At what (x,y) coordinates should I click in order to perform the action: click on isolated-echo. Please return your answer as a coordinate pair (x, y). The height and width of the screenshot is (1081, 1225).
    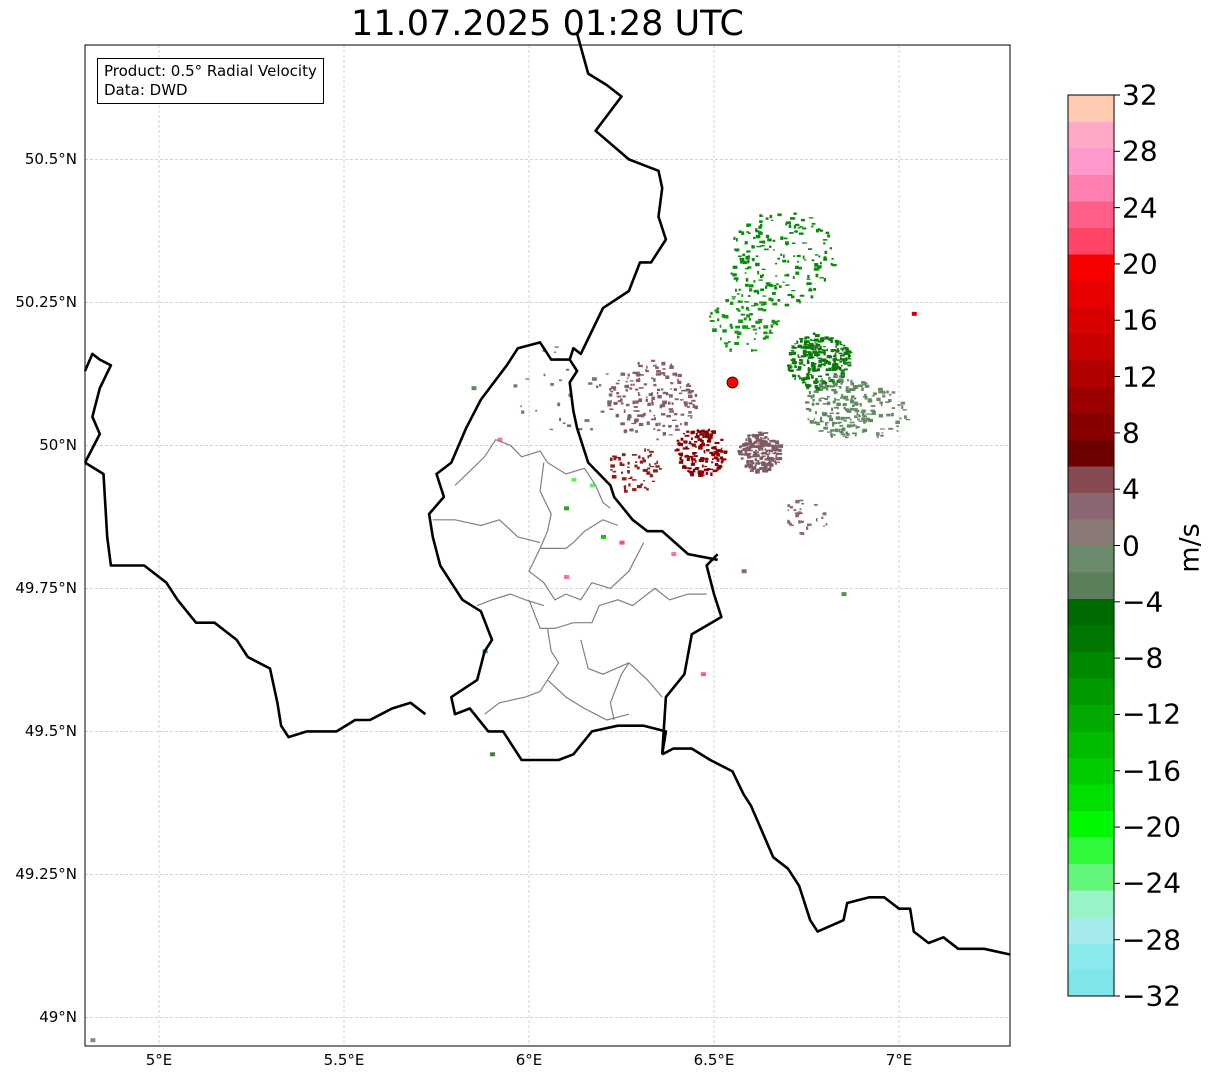
    Looking at the image, I should click on (674, 554).